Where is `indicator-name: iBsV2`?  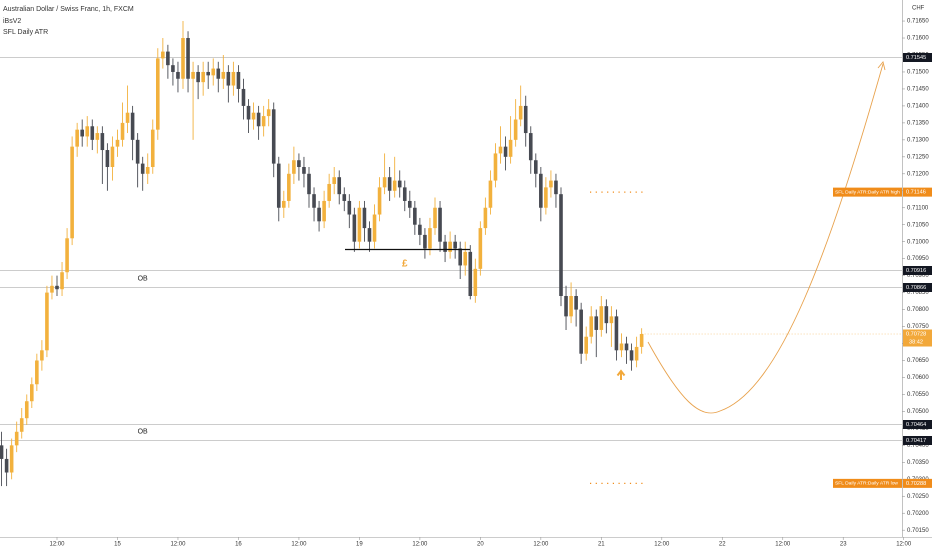
indicator-name: iBsV2 is located at coordinates (12, 21).